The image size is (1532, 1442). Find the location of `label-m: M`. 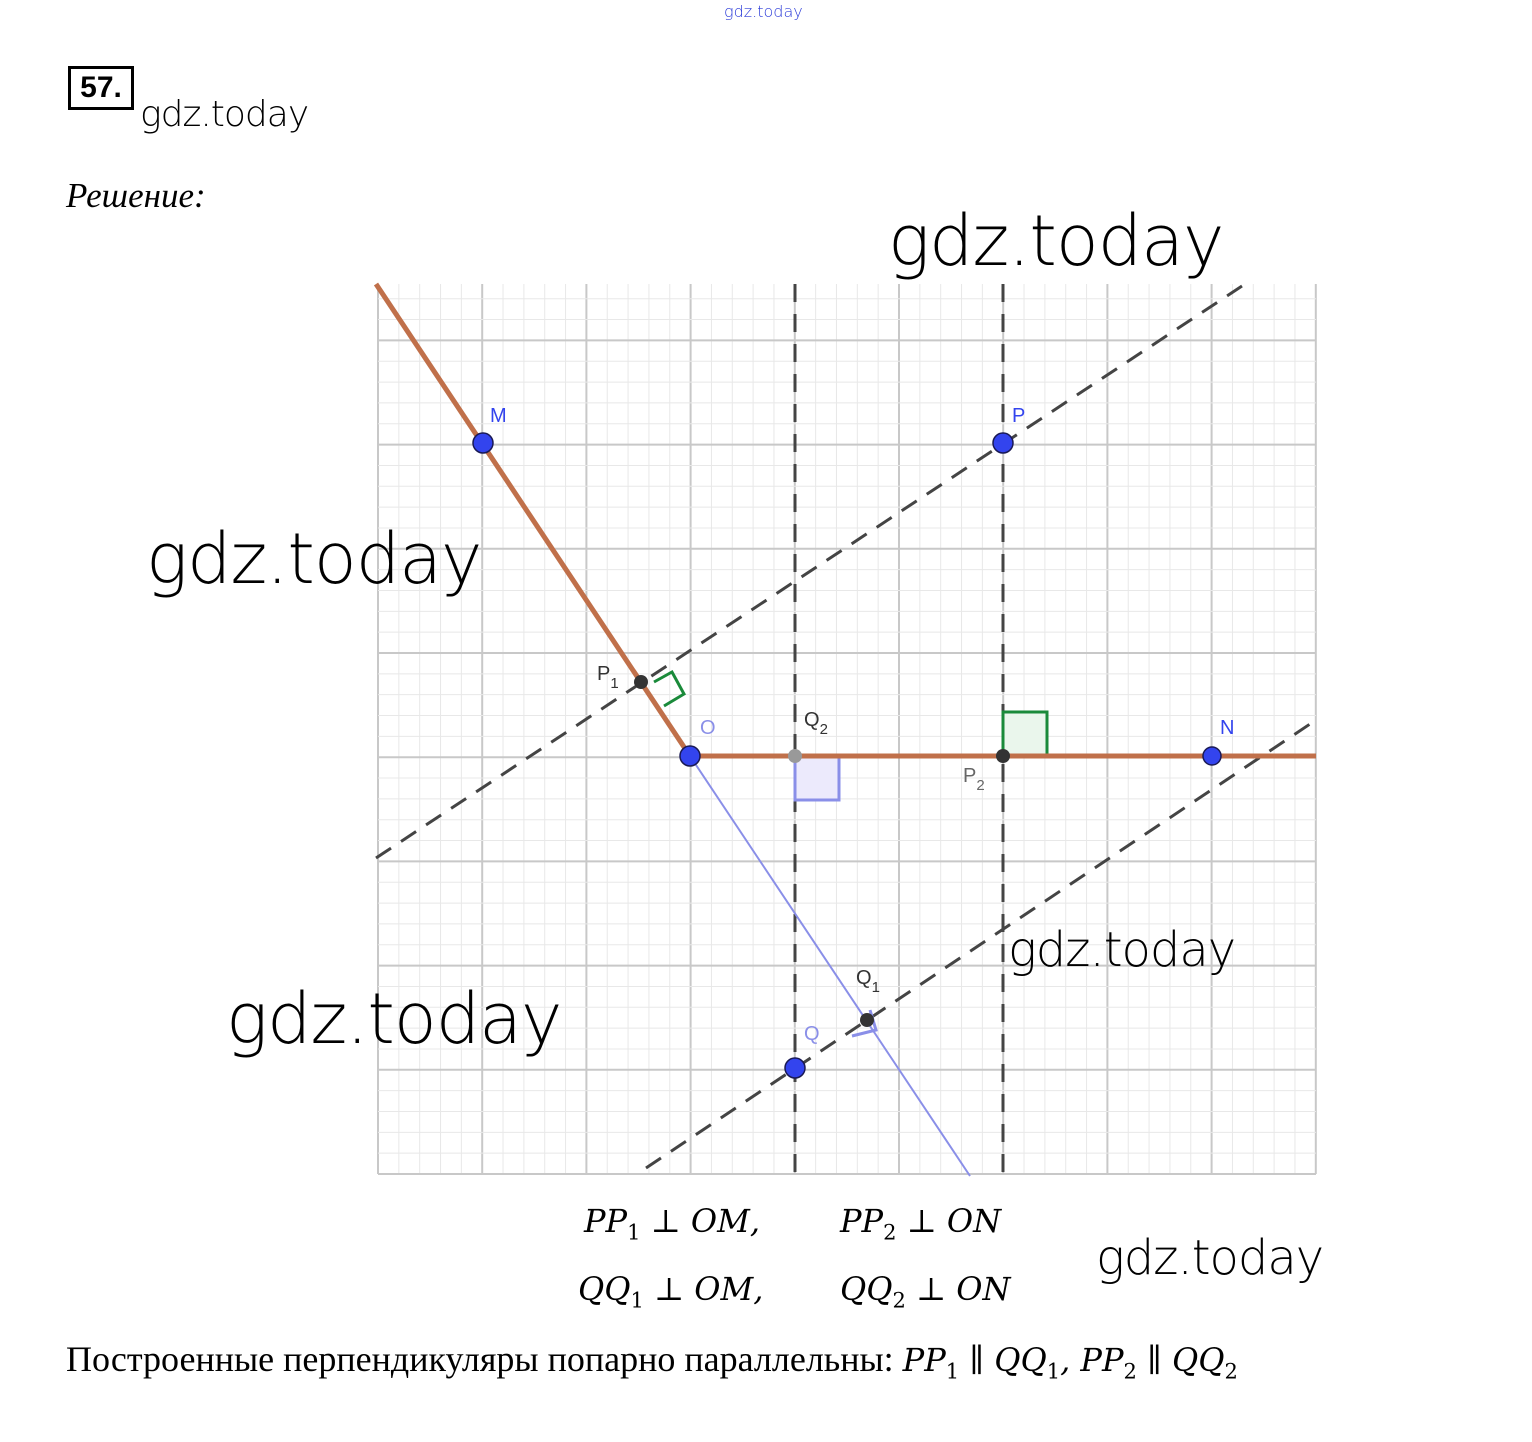

label-m: M is located at coordinates (498, 416).